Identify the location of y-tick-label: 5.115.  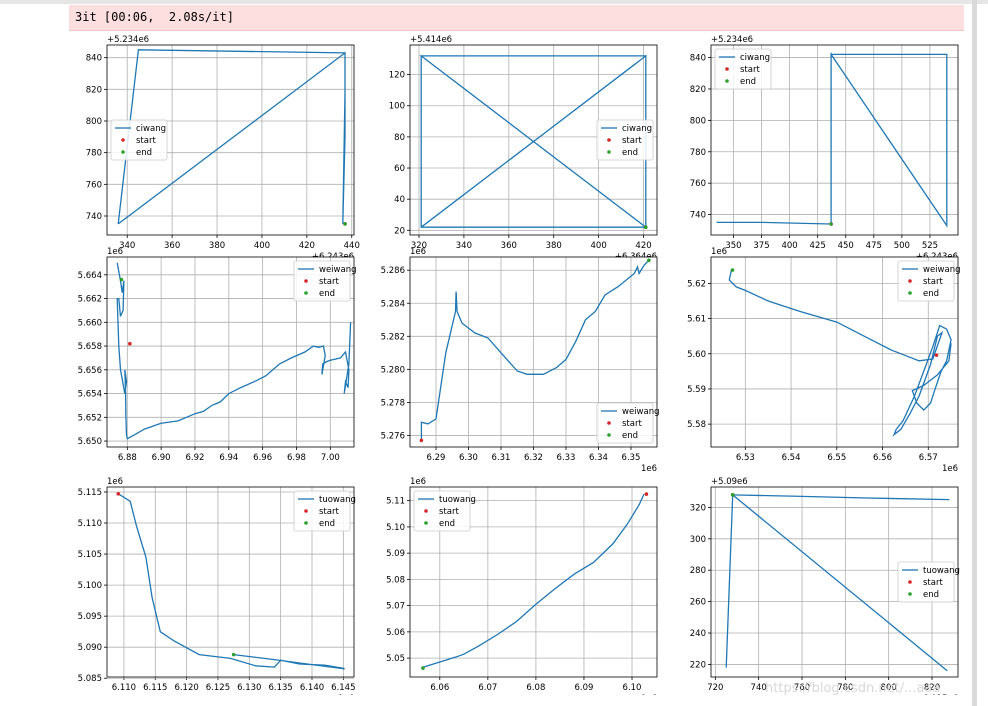
(90, 493).